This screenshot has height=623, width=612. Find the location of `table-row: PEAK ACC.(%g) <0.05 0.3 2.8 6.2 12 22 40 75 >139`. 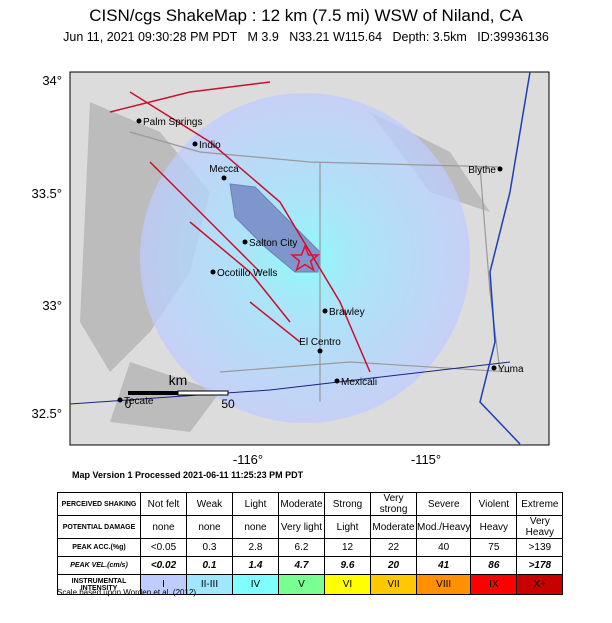

table-row: PEAK ACC.(%g) <0.05 0.3 2.8 6.2 12 22 40 75 >139 is located at coordinates (310, 547).